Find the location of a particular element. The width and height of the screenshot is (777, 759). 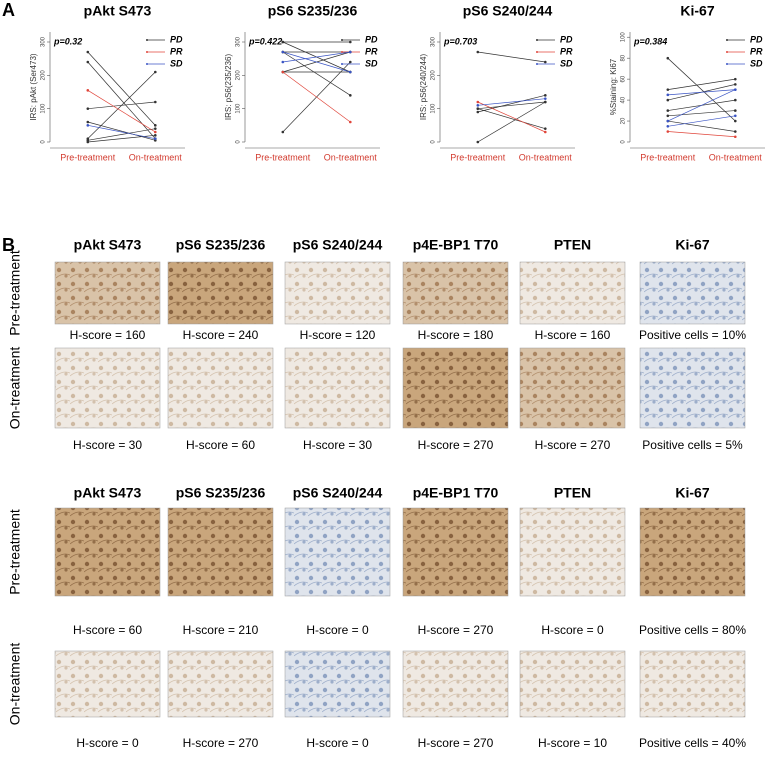

column-header: Ki-67 is located at coordinates (692, 245).